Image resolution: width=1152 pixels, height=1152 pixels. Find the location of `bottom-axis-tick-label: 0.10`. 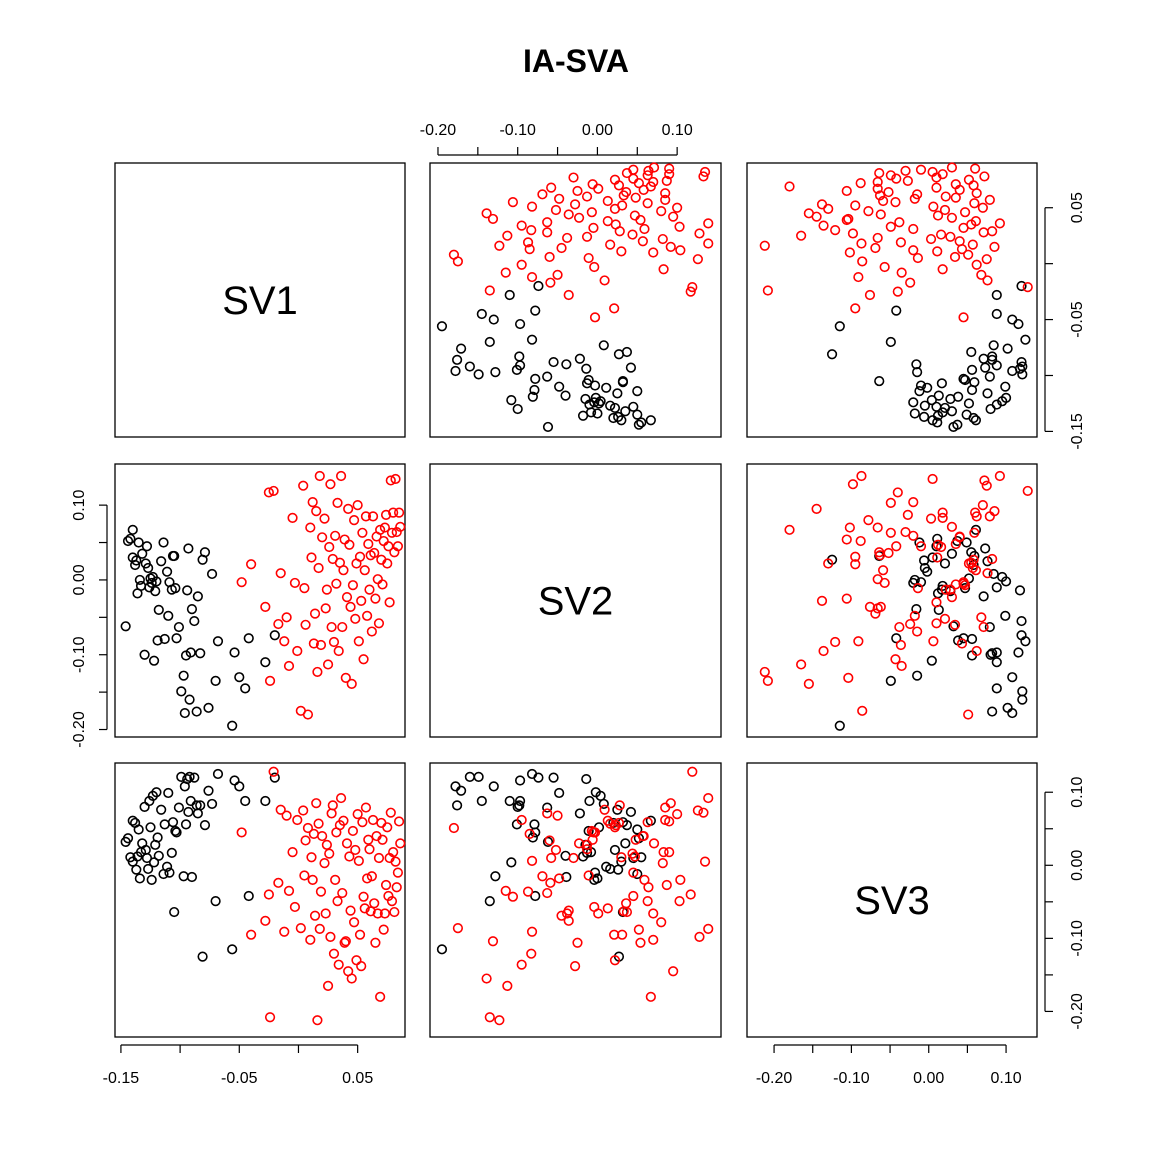

bottom-axis-tick-label: 0.10 is located at coordinates (1005, 1078).